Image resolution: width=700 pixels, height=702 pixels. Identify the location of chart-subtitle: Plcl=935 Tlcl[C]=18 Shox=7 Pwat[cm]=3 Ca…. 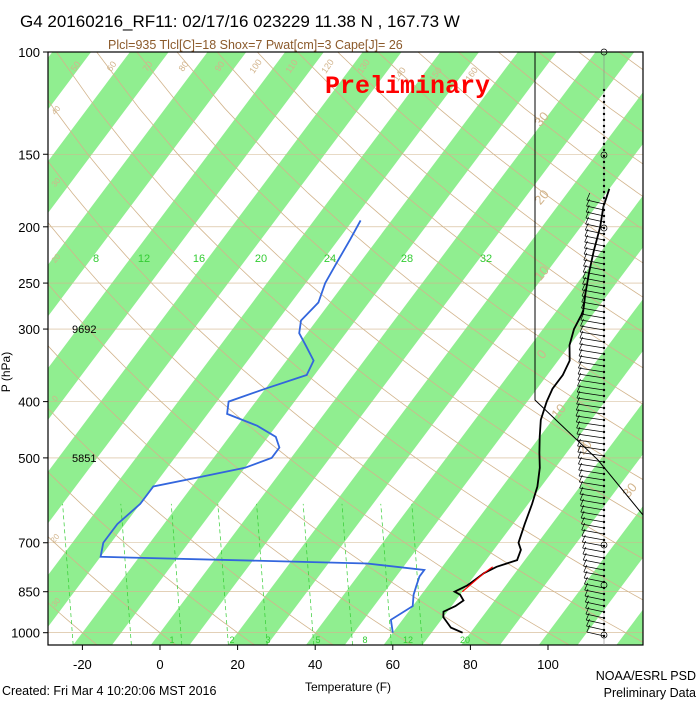
(255, 45).